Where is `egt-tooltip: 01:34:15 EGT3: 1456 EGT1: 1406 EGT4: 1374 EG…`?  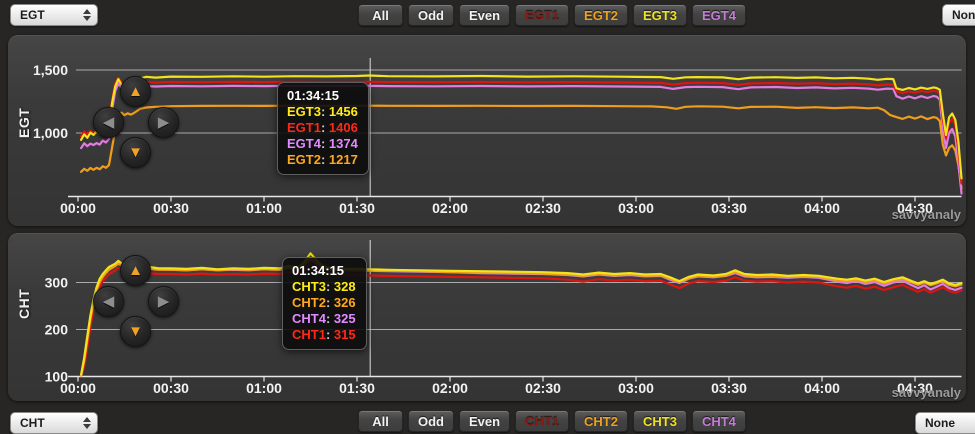
egt-tooltip: 01:34:15 EGT3: 1456 EGT1: 1406 EGT4: 1374 EG… is located at coordinates (323, 128).